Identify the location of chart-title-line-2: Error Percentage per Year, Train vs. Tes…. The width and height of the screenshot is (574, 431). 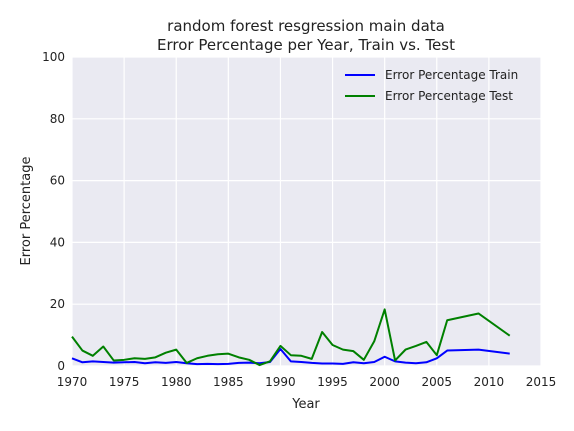
(306, 45).